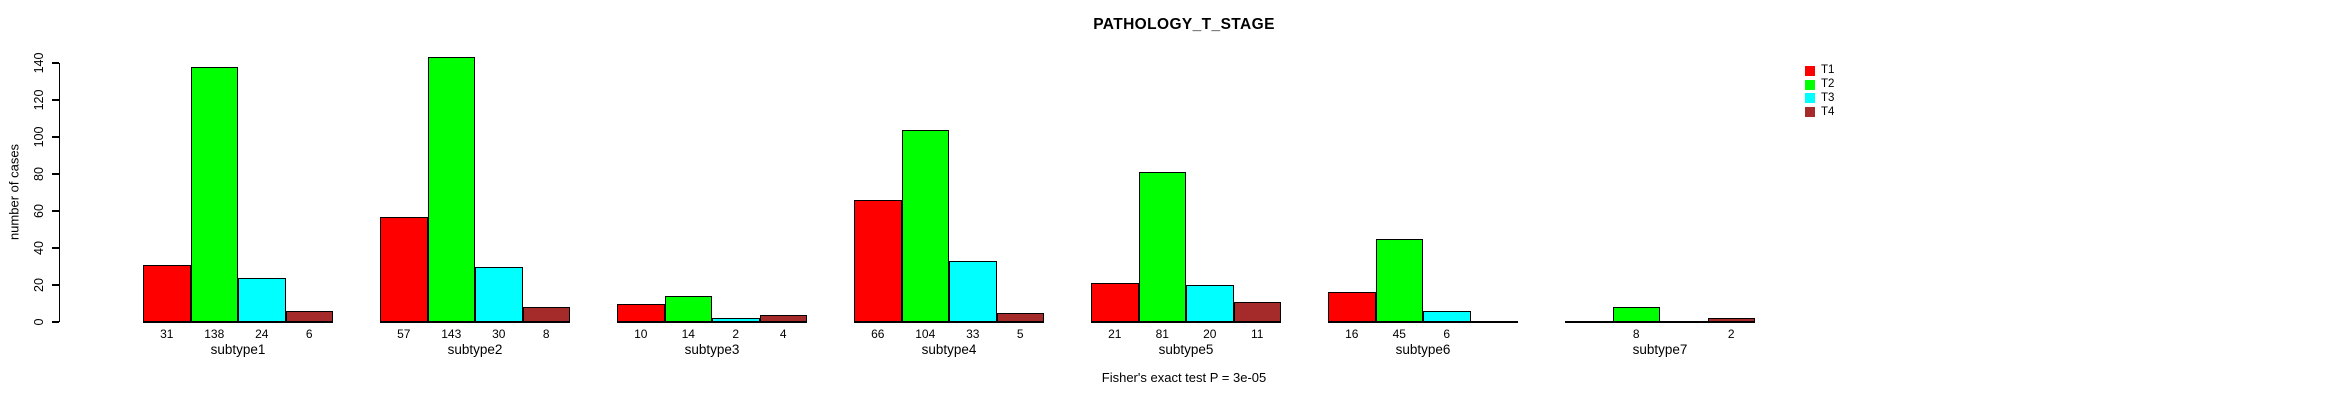 The height and width of the screenshot is (400, 2340). Describe the element at coordinates (262, 299) in the screenshot. I see `bar-subtype1-T3` at that location.